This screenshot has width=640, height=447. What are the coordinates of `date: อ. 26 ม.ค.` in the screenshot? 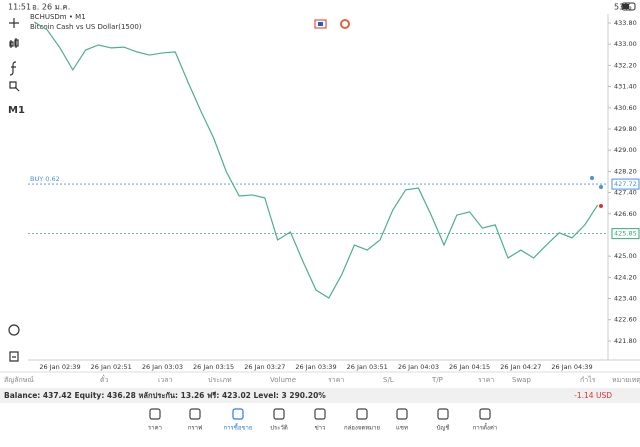 It's located at (51, 7).